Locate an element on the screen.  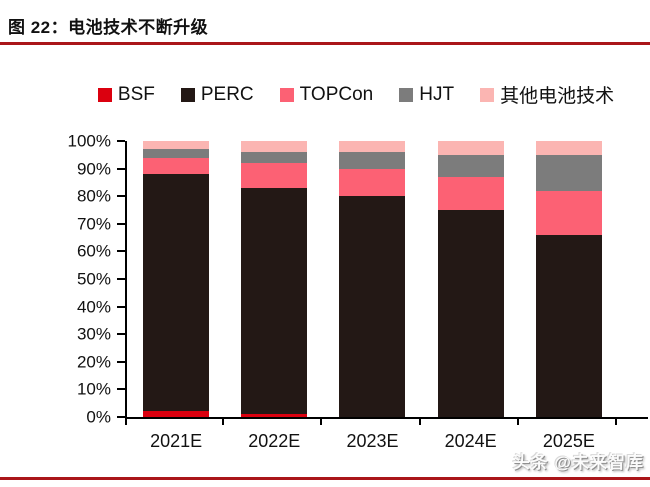
legend-item-TOPCon: TOPCon is located at coordinates (326, 94).